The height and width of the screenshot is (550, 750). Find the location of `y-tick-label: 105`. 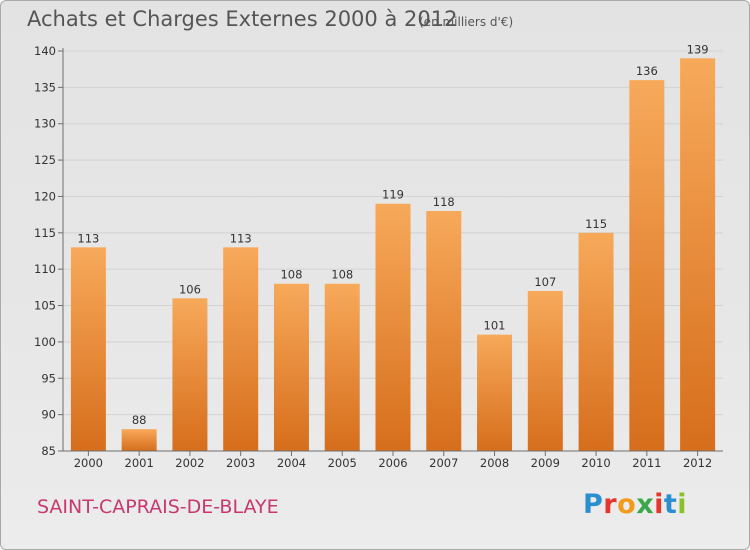

y-tick-label: 105 is located at coordinates (45, 306).